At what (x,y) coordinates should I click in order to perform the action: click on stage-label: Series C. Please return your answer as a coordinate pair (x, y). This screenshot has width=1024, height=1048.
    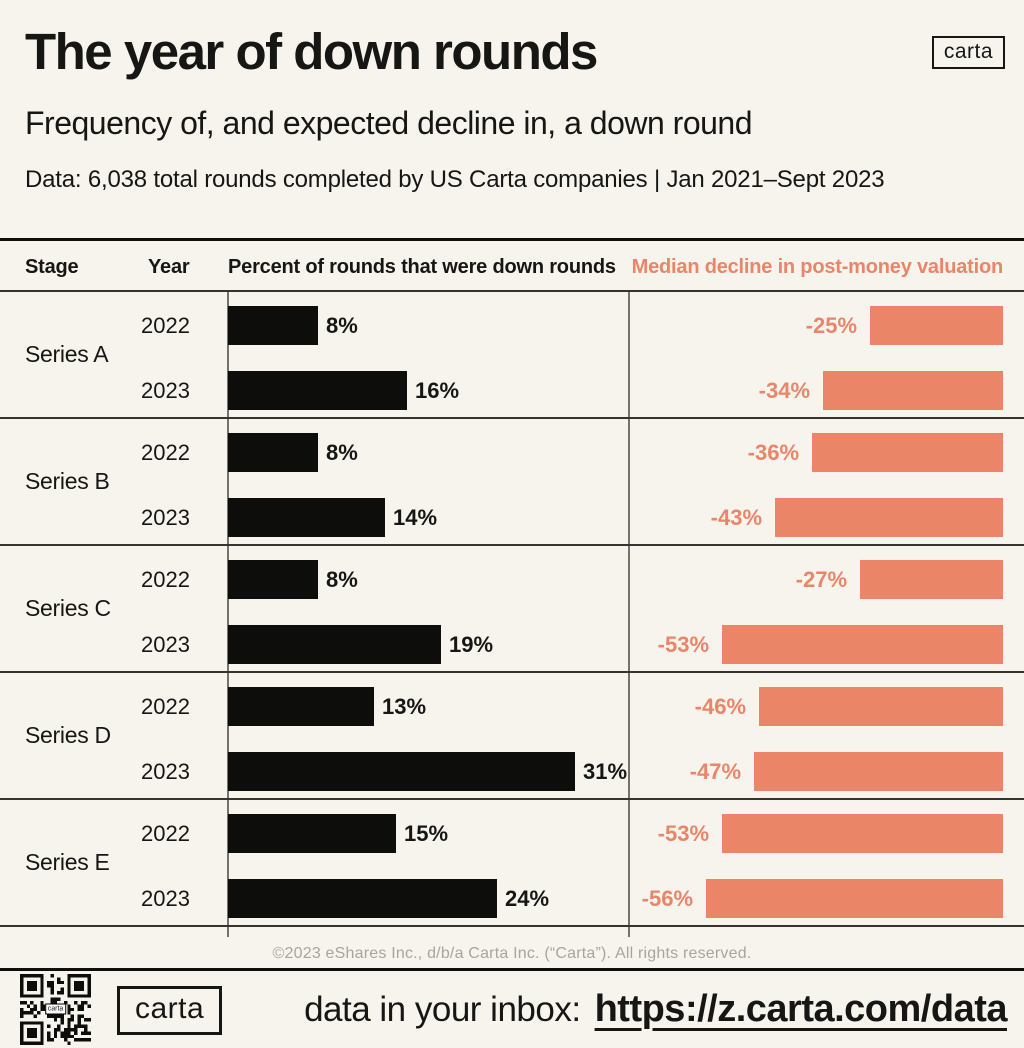
    Looking at the image, I should click on (68, 608).